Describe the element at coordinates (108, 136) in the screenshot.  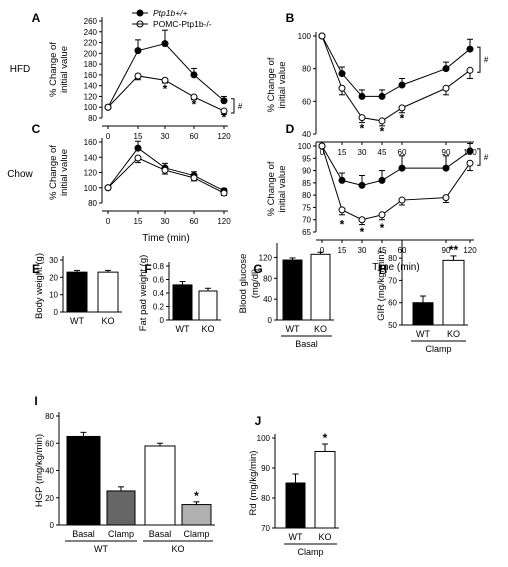
I see `x-tick-label-a: 0` at that location.